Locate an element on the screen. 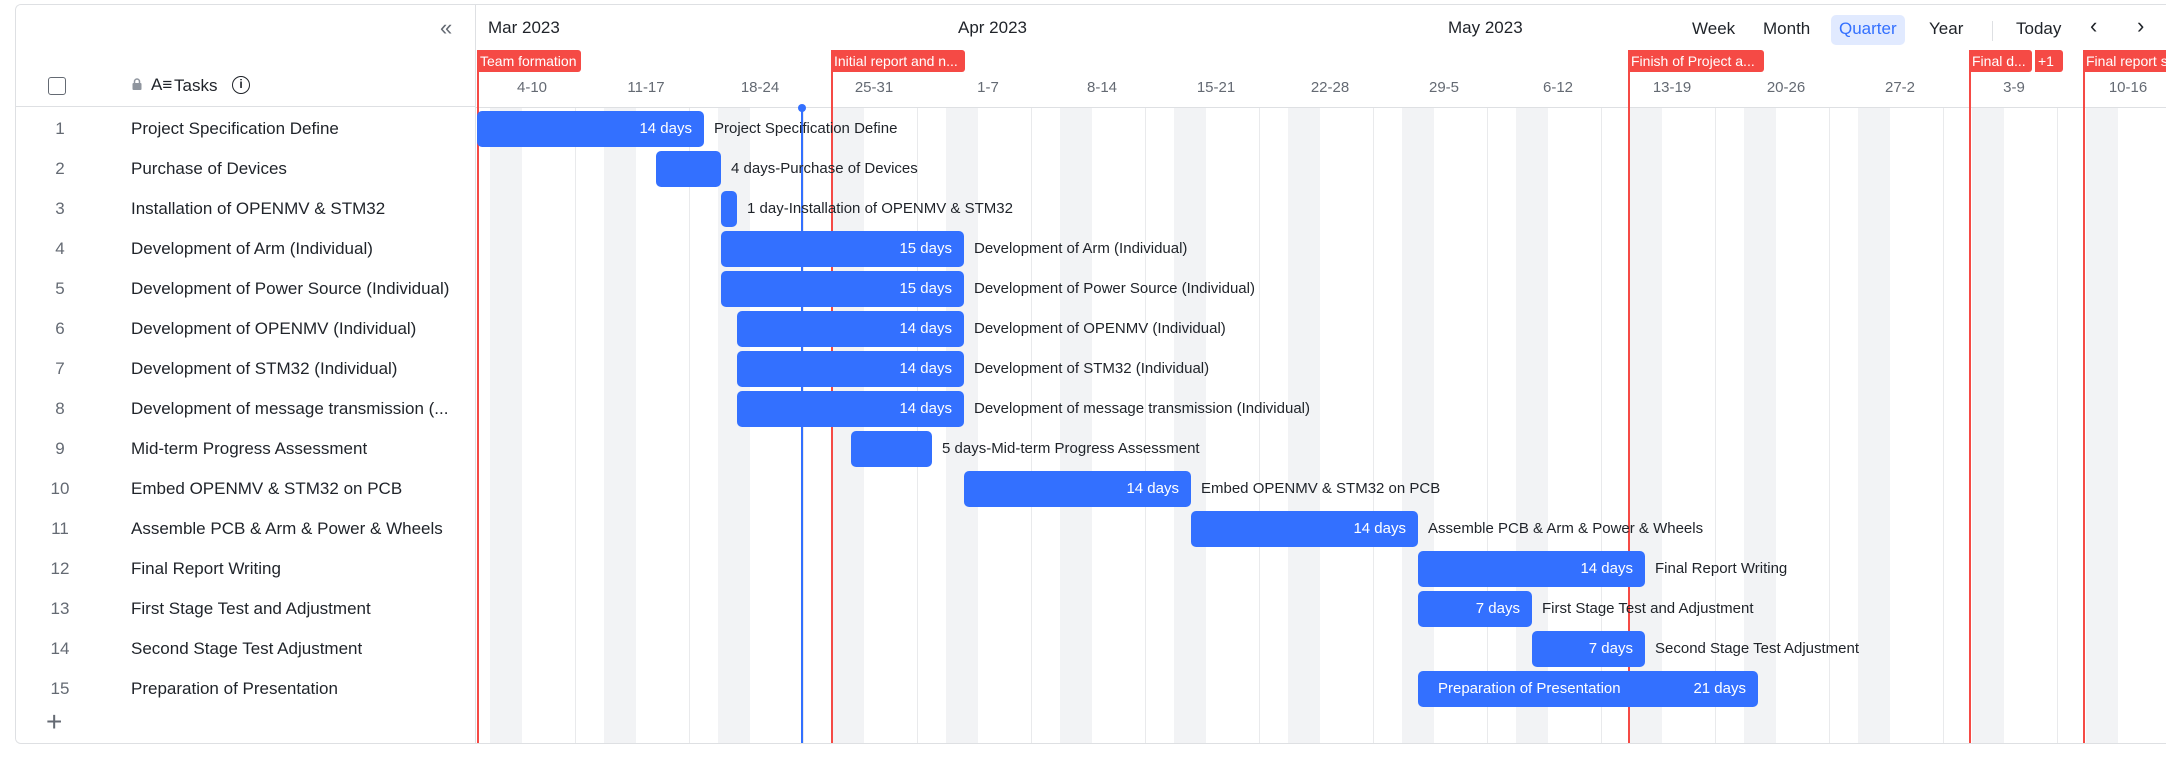 Image resolution: width=2166 pixels, height=757 pixels. week-label: 27-2 is located at coordinates (1900, 87).